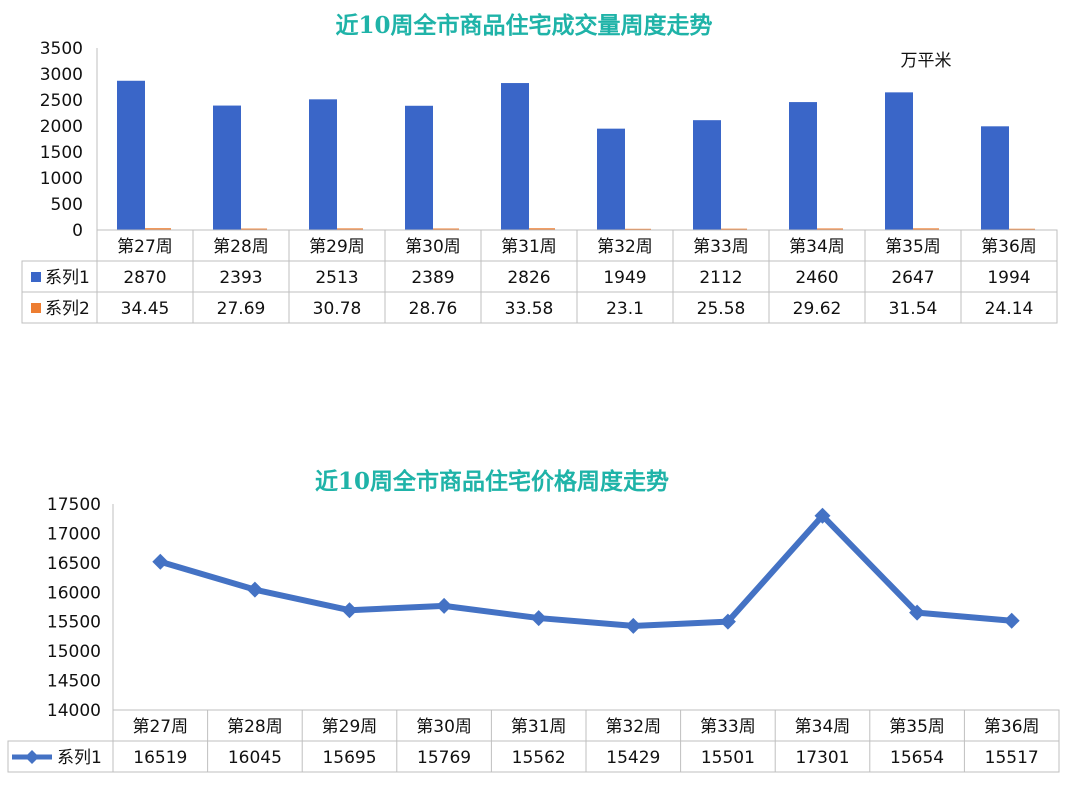  I want to click on data-table-value: 23.1, so click(625, 309).